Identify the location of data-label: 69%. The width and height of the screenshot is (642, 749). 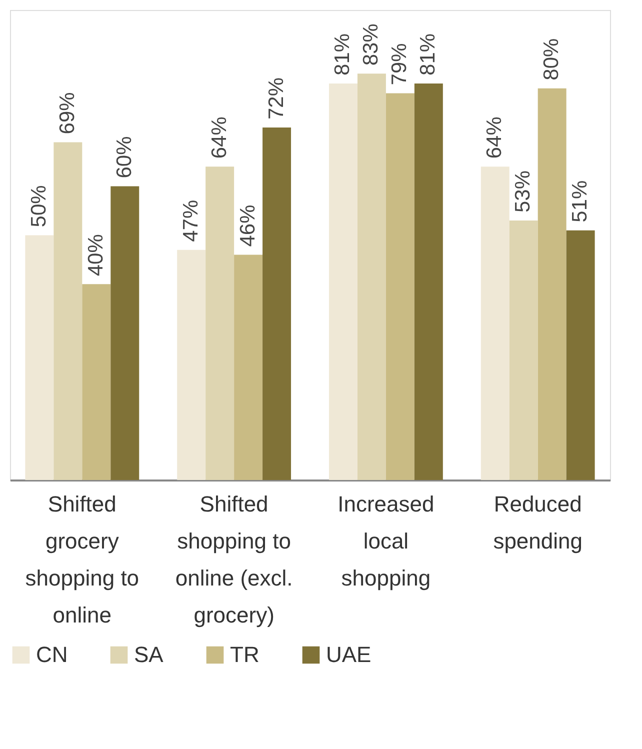
(67, 113).